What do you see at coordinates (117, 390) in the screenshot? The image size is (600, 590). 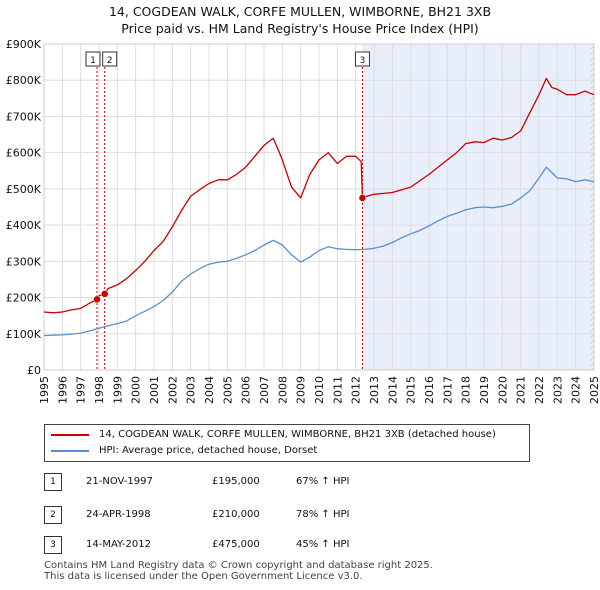 I see `x-tick-label: 1999` at bounding box center [117, 390].